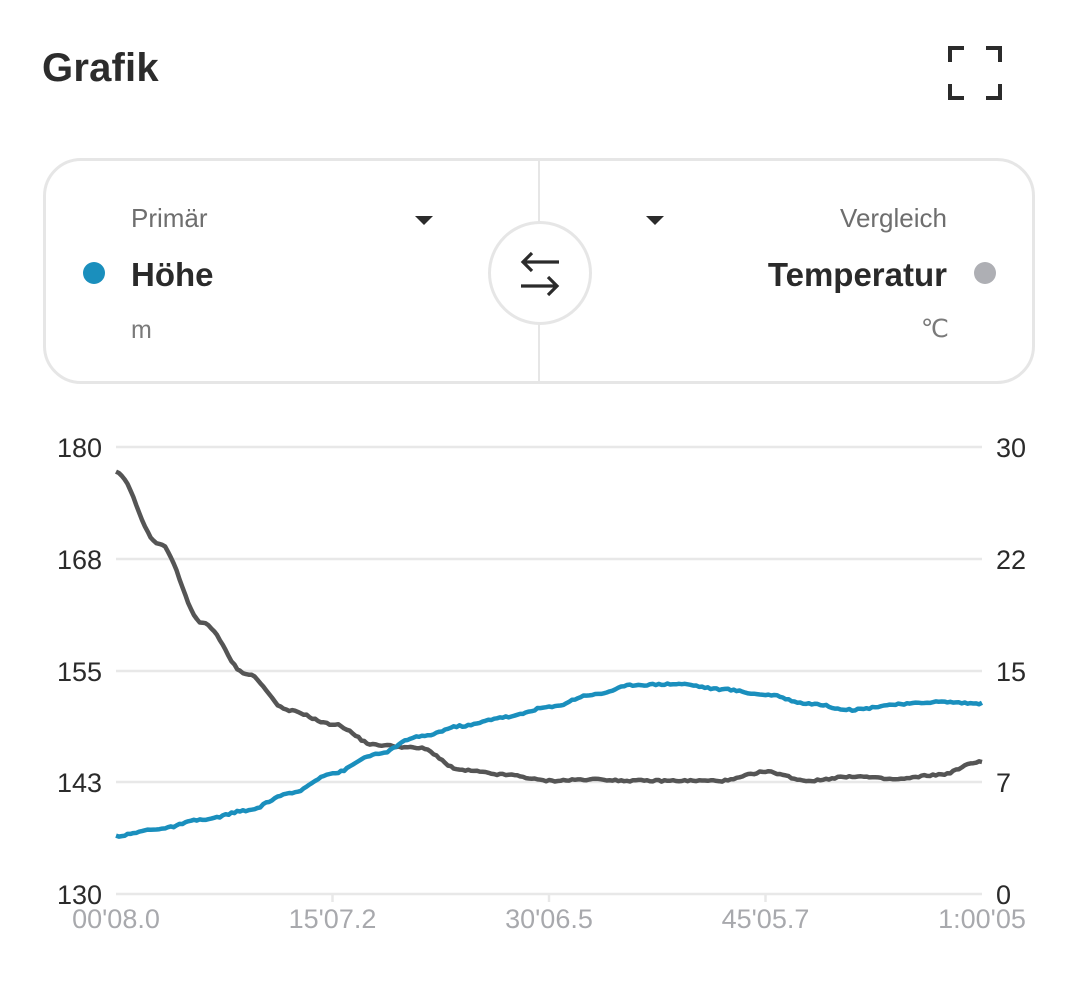  What do you see at coordinates (79, 895) in the screenshot?
I see `left-axis-tick-label: 130` at bounding box center [79, 895].